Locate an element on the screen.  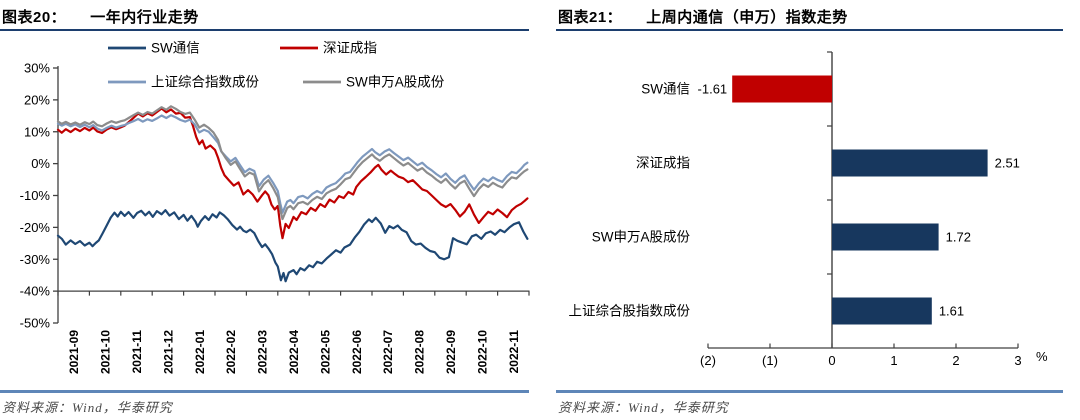
y-axis-tick-label: 10% is located at coordinates (37, 131).